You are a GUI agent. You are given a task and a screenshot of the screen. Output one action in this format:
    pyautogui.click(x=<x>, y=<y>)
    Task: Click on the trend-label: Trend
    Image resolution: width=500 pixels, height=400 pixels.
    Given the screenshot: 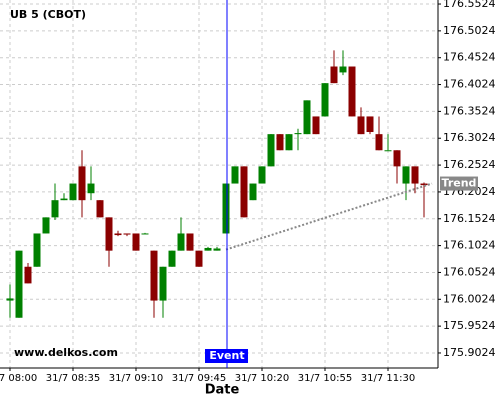 What is the action you would take?
    pyautogui.click(x=459, y=183)
    